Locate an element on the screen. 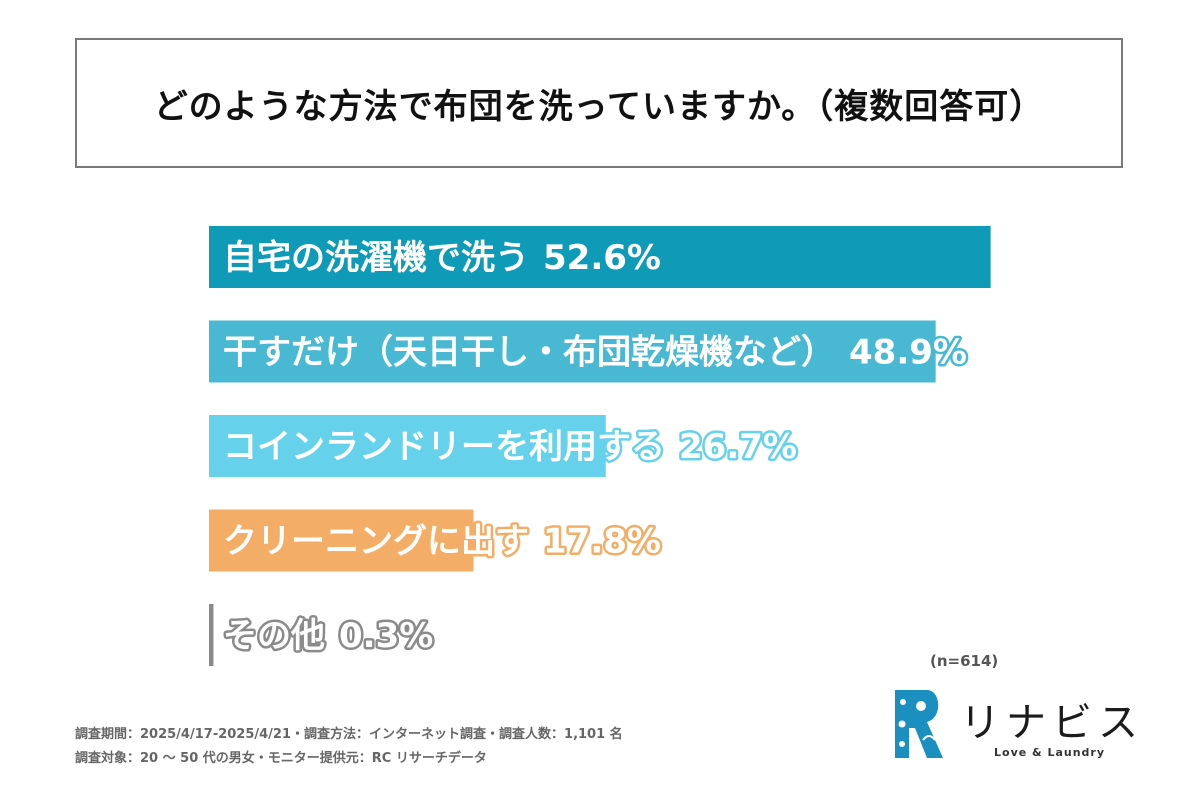 This screenshot has height=800, width=1200. value-label-4: 17.8% is located at coordinates (602, 542).